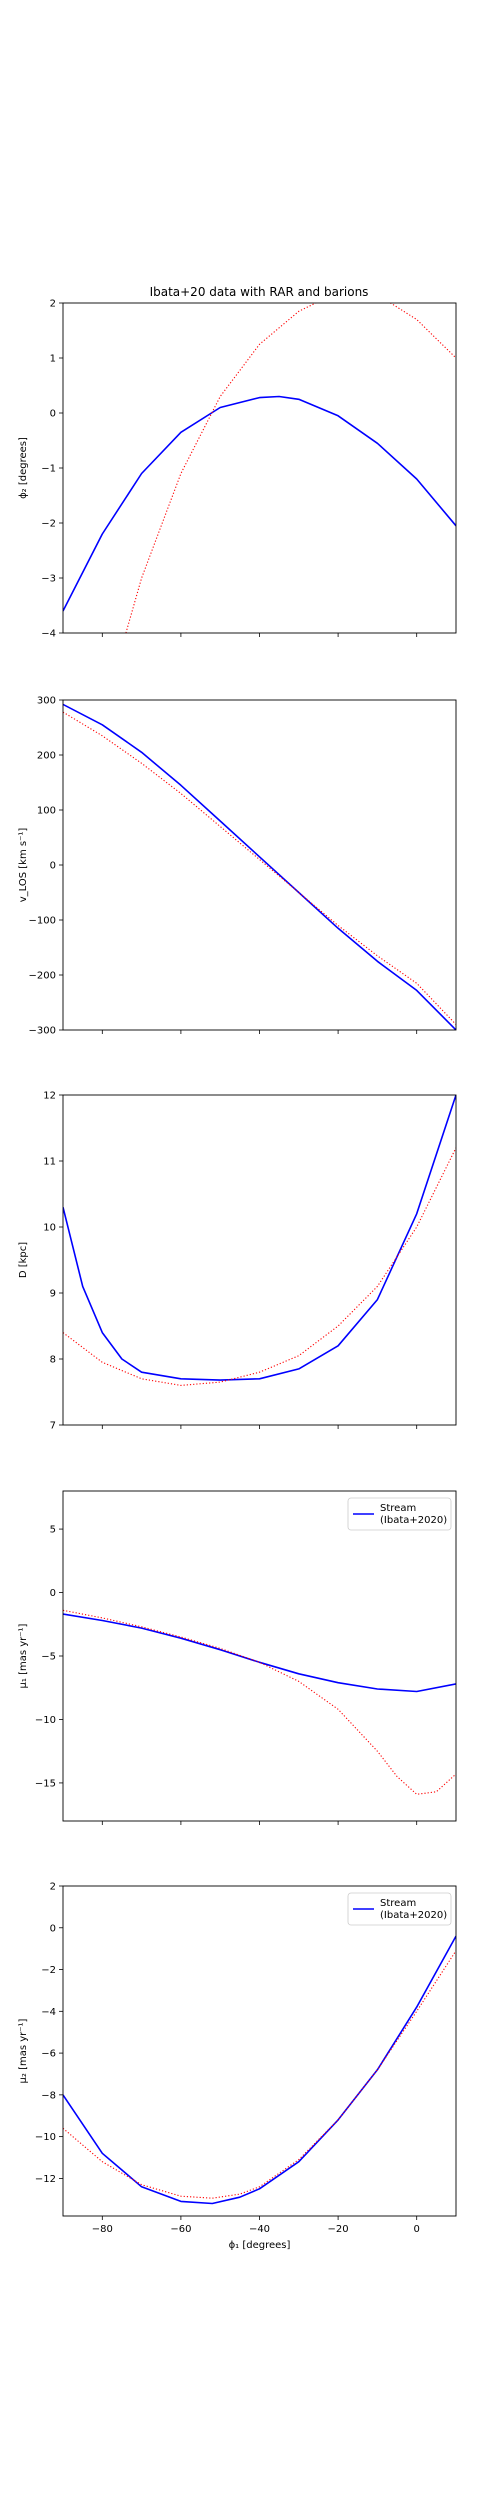  What do you see at coordinates (46, 701) in the screenshot?
I see `y-tick-label: 300` at bounding box center [46, 701].